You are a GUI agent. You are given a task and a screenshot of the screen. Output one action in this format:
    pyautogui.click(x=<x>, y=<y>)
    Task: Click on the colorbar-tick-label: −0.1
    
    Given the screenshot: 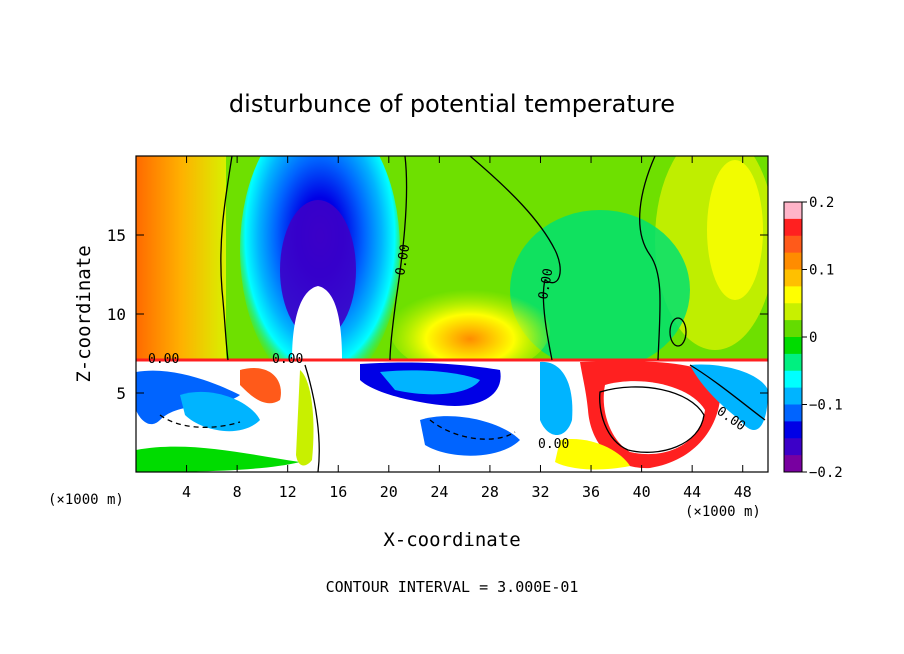 What is the action you would take?
    pyautogui.click(x=826, y=406)
    